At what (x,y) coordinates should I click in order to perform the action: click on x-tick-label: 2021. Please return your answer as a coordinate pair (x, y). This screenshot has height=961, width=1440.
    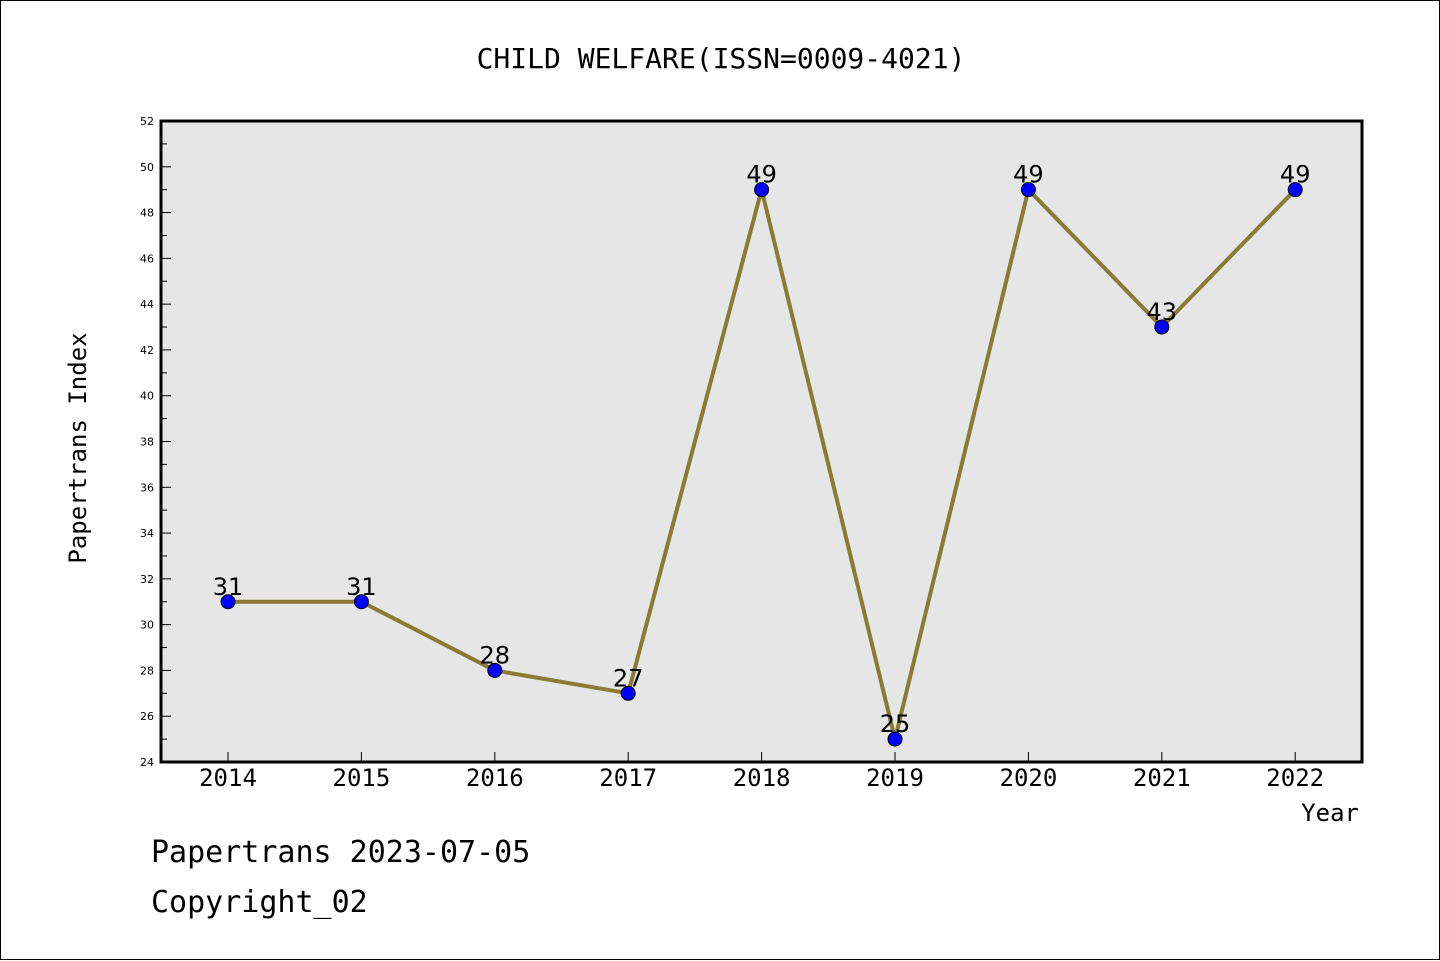
    Looking at the image, I should click on (1162, 778).